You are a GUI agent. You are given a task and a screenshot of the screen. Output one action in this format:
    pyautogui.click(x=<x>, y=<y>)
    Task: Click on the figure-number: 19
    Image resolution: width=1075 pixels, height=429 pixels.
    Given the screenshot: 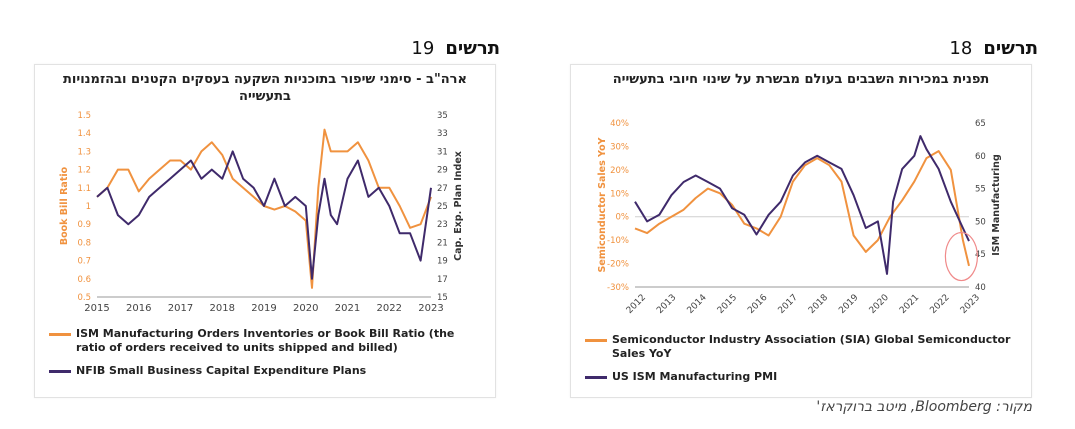 What is the action you would take?
    pyautogui.click(x=423, y=48)
    